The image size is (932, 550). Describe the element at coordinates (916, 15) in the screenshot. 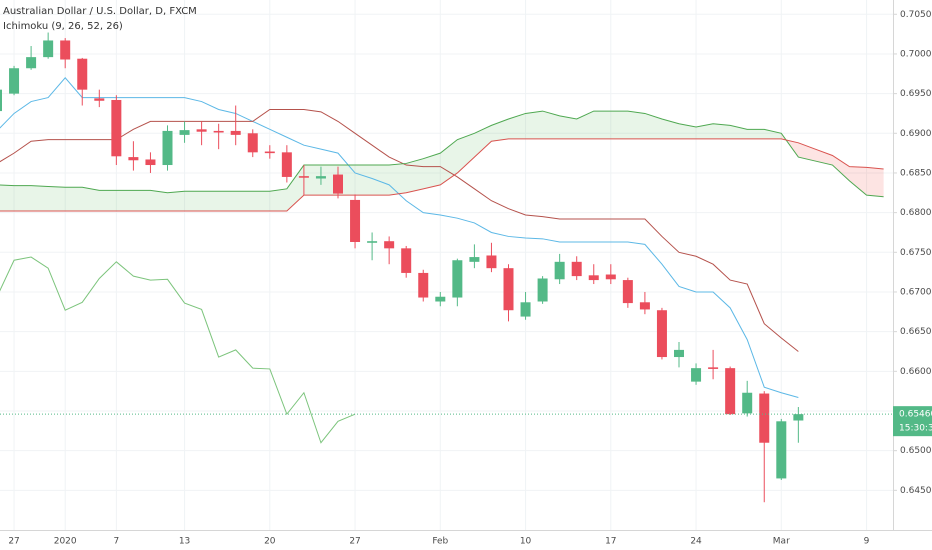

I see `y-tick-label: 0.70500` at that location.